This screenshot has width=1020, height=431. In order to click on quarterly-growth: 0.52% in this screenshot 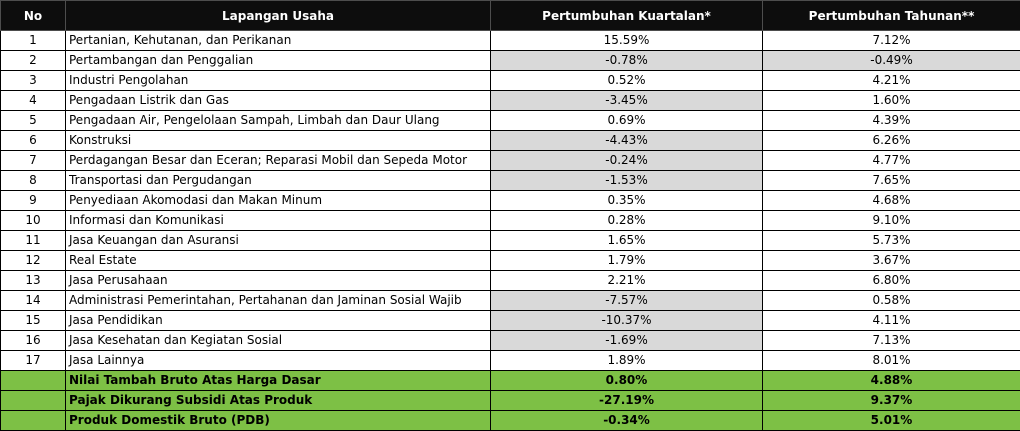, I will do `click(627, 81)`.